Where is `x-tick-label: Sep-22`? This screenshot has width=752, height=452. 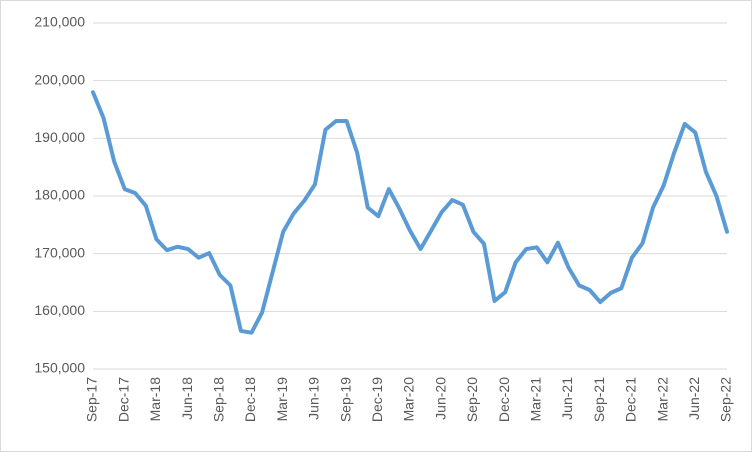
x-tick-label: Sep-22 is located at coordinates (726, 399).